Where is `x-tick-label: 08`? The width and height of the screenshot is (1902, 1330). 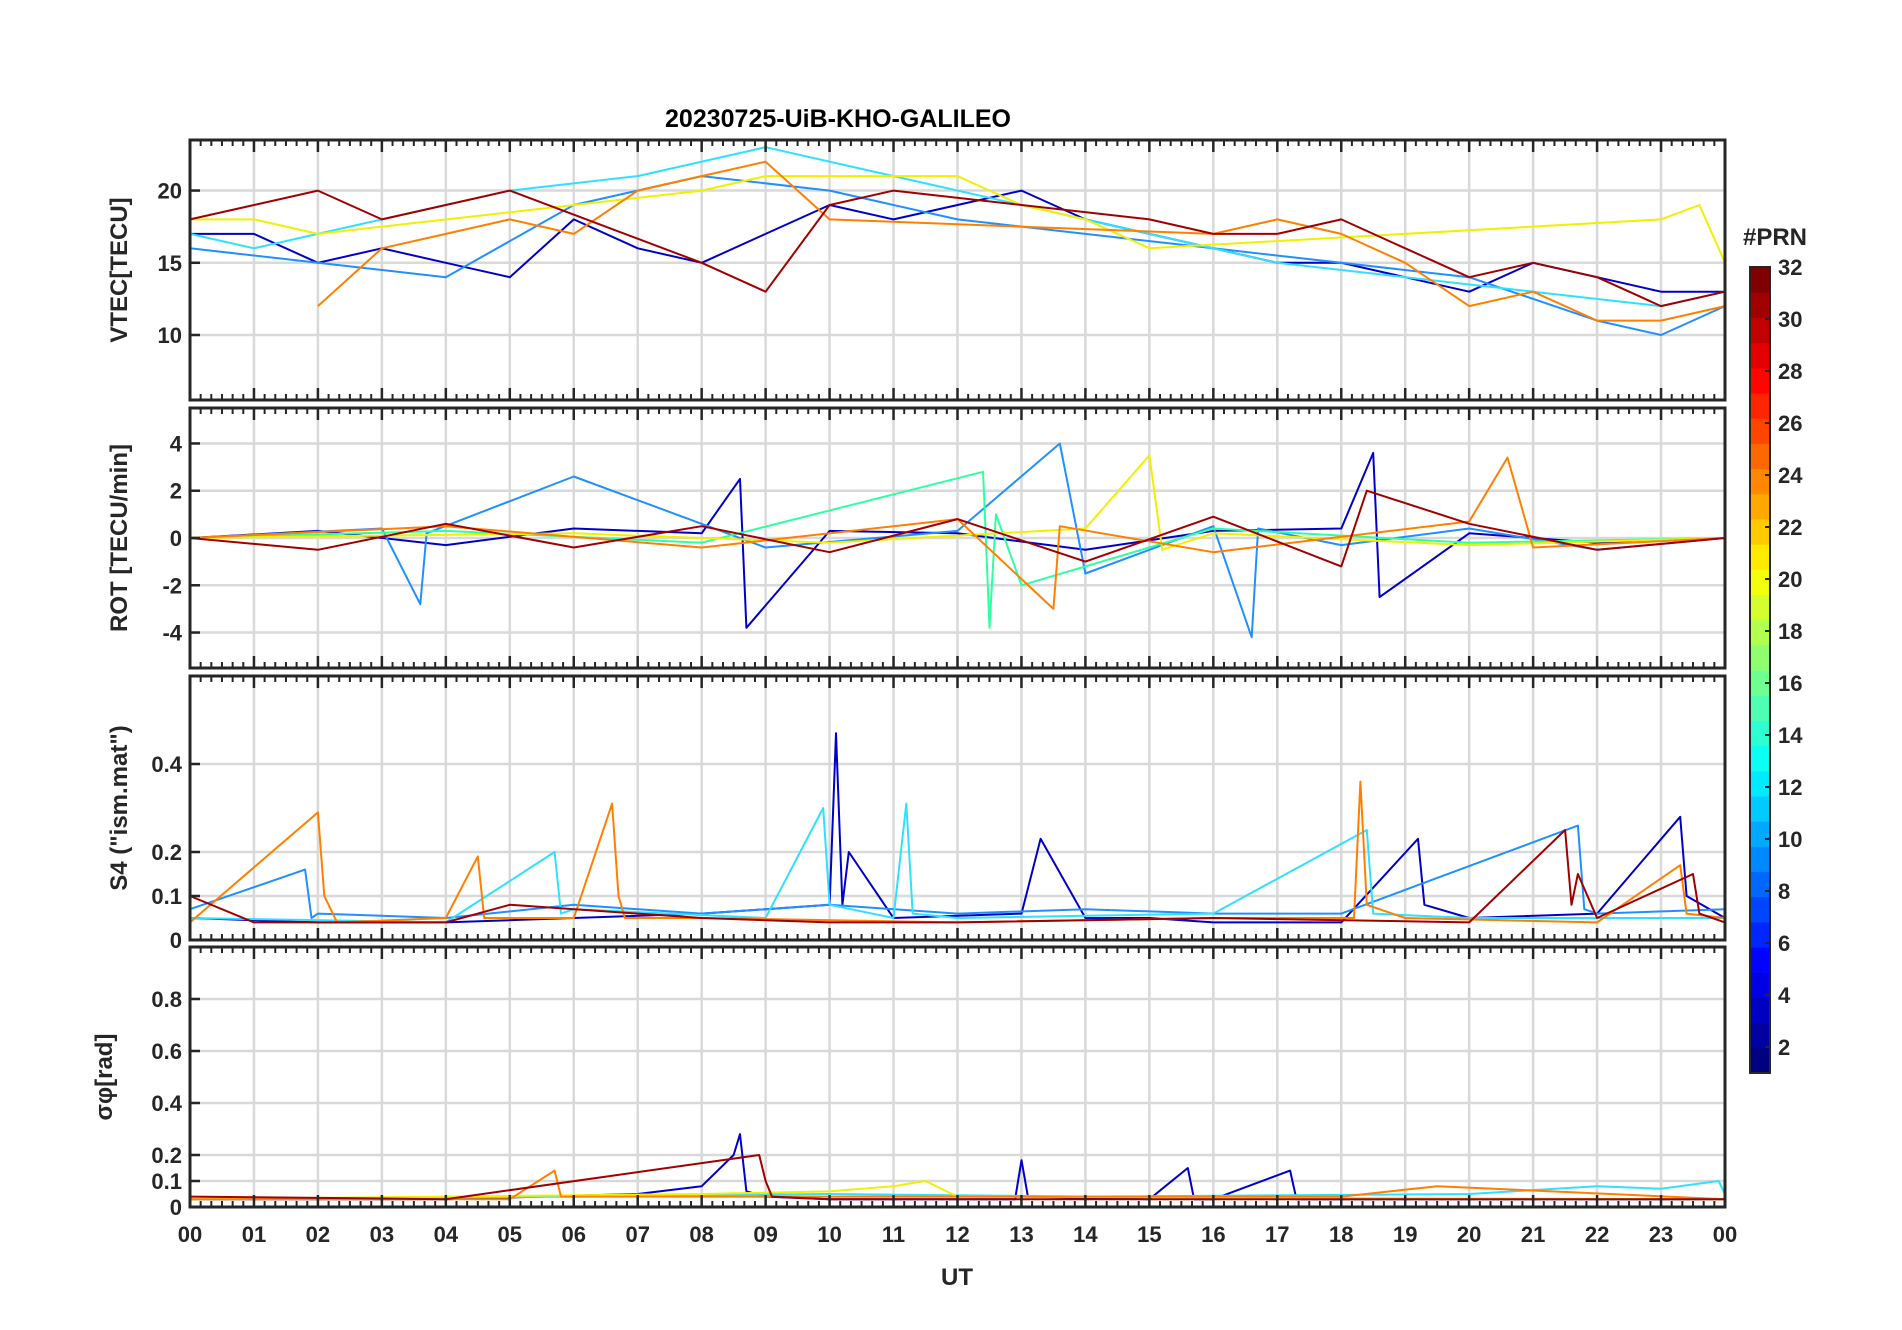
x-tick-label: 08 is located at coordinates (701, 1234).